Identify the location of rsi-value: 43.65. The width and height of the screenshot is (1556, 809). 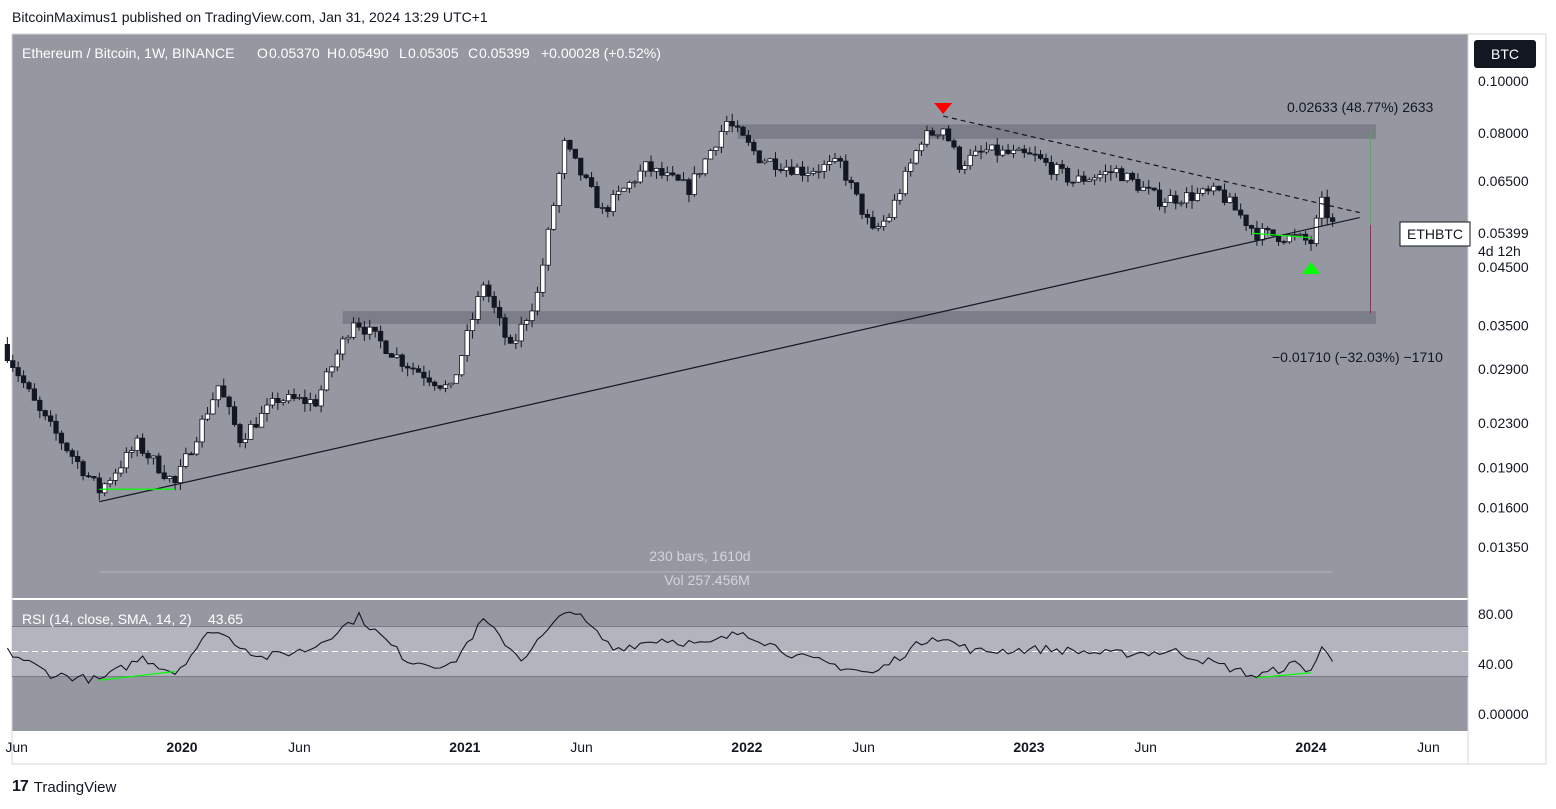
(225, 619).